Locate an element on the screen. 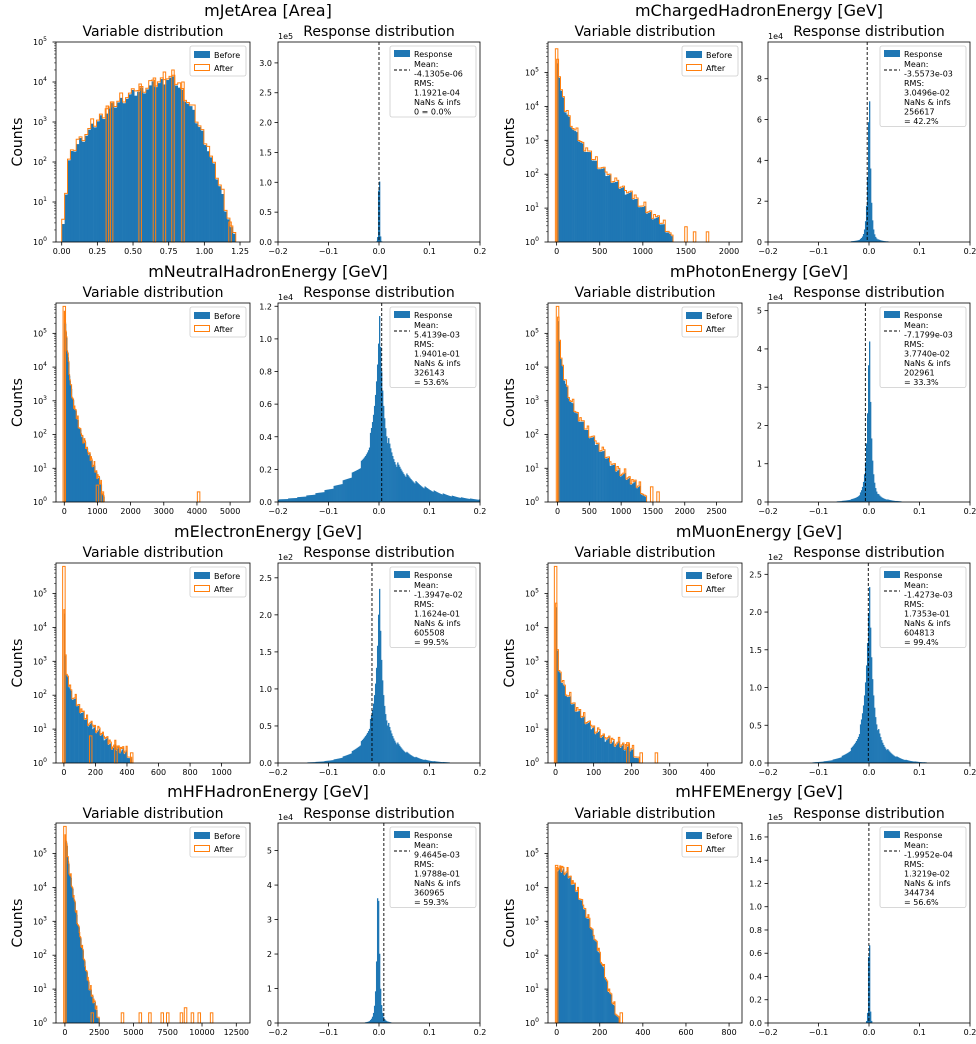 The image size is (976, 1044). chart-title: mJetArea [Area] is located at coordinates (268, 10).